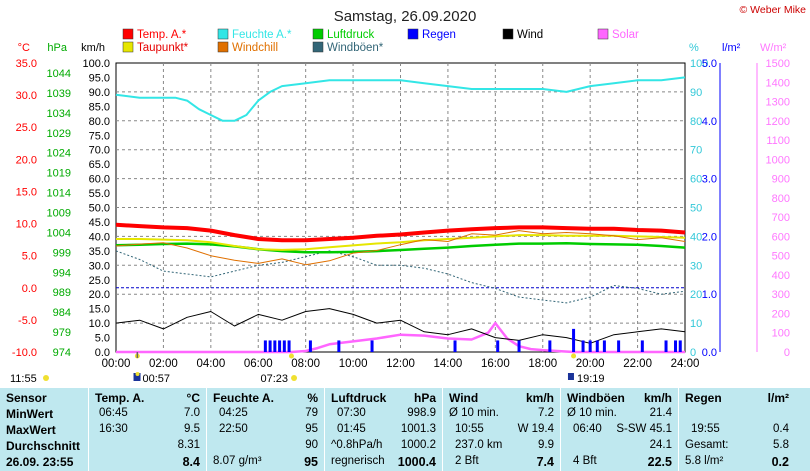 The width and height of the screenshot is (810, 471). What do you see at coordinates (709, 64) in the screenshot?
I see `tick-rain-0: 5.0` at bounding box center [709, 64].